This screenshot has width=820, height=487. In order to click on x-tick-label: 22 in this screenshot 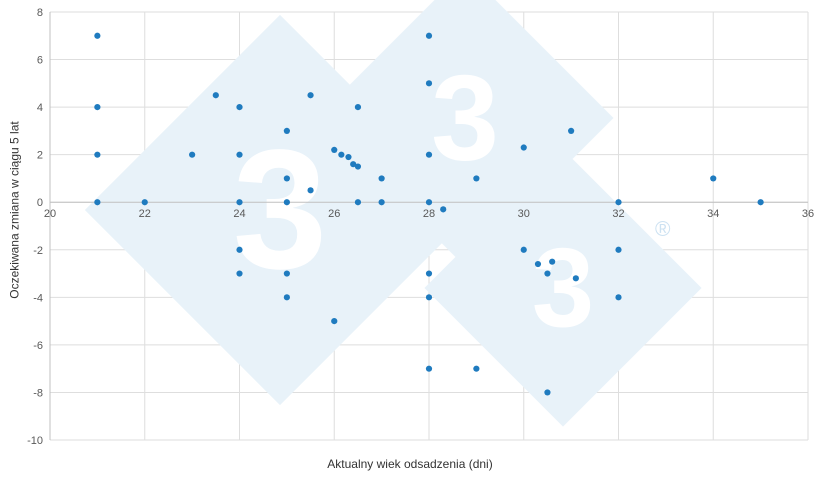, I will do `click(145, 214)`.